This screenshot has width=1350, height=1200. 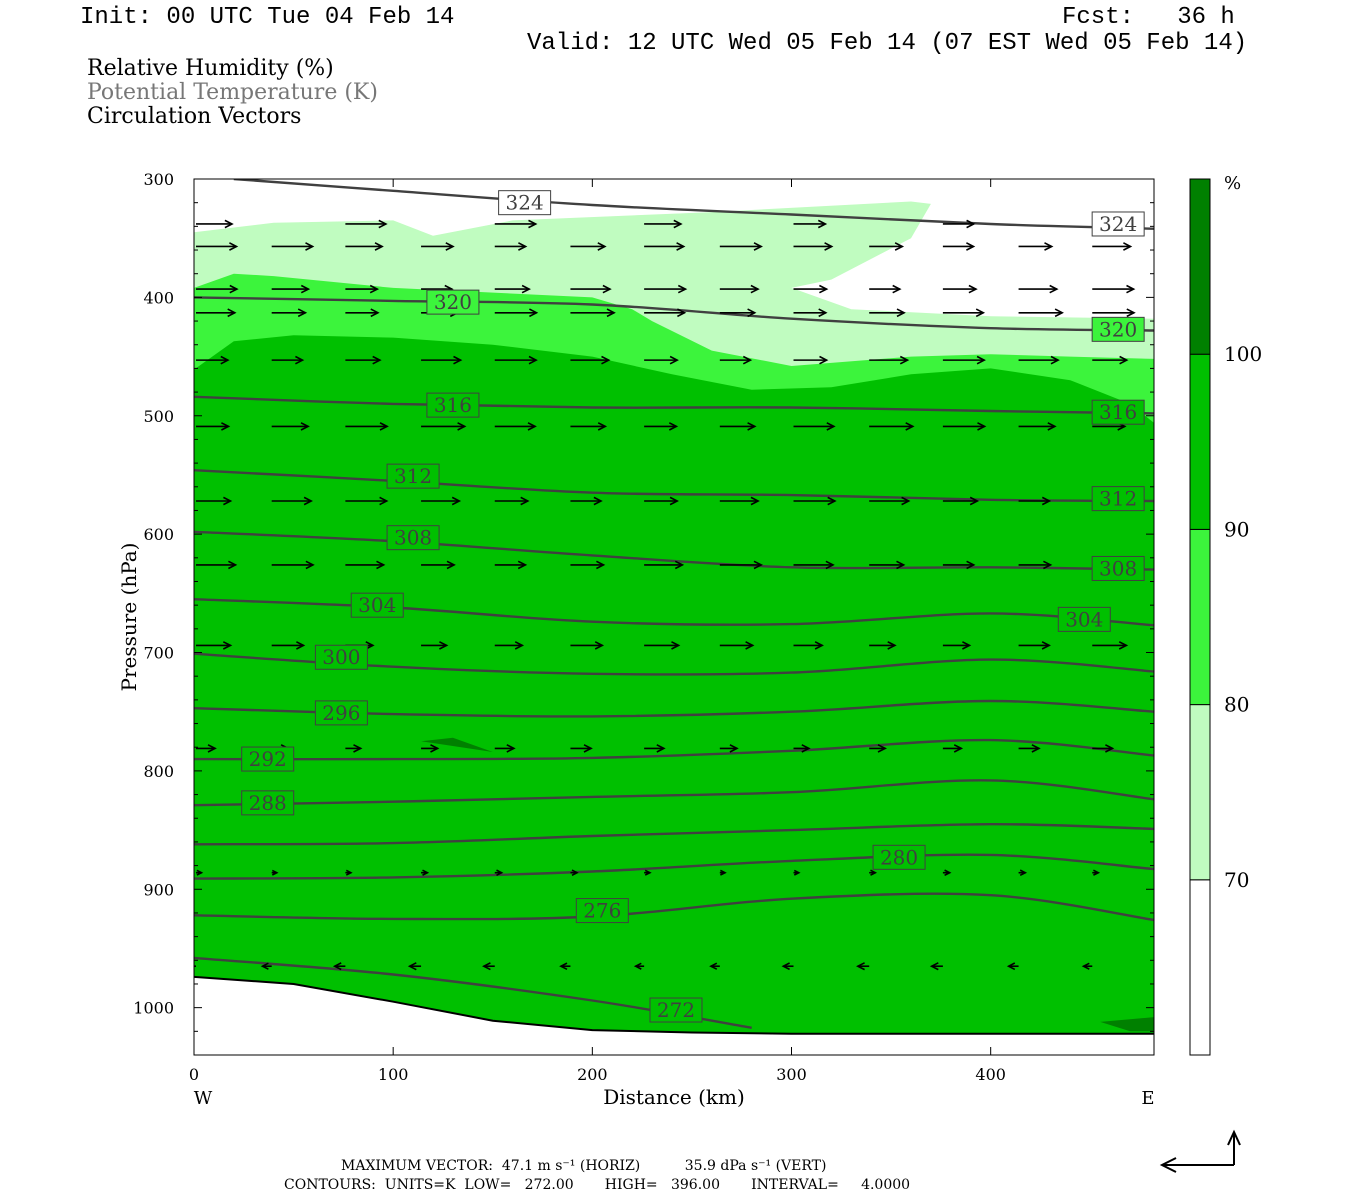 What do you see at coordinates (158, 179) in the screenshot?
I see `y-tick-label: 300` at bounding box center [158, 179].